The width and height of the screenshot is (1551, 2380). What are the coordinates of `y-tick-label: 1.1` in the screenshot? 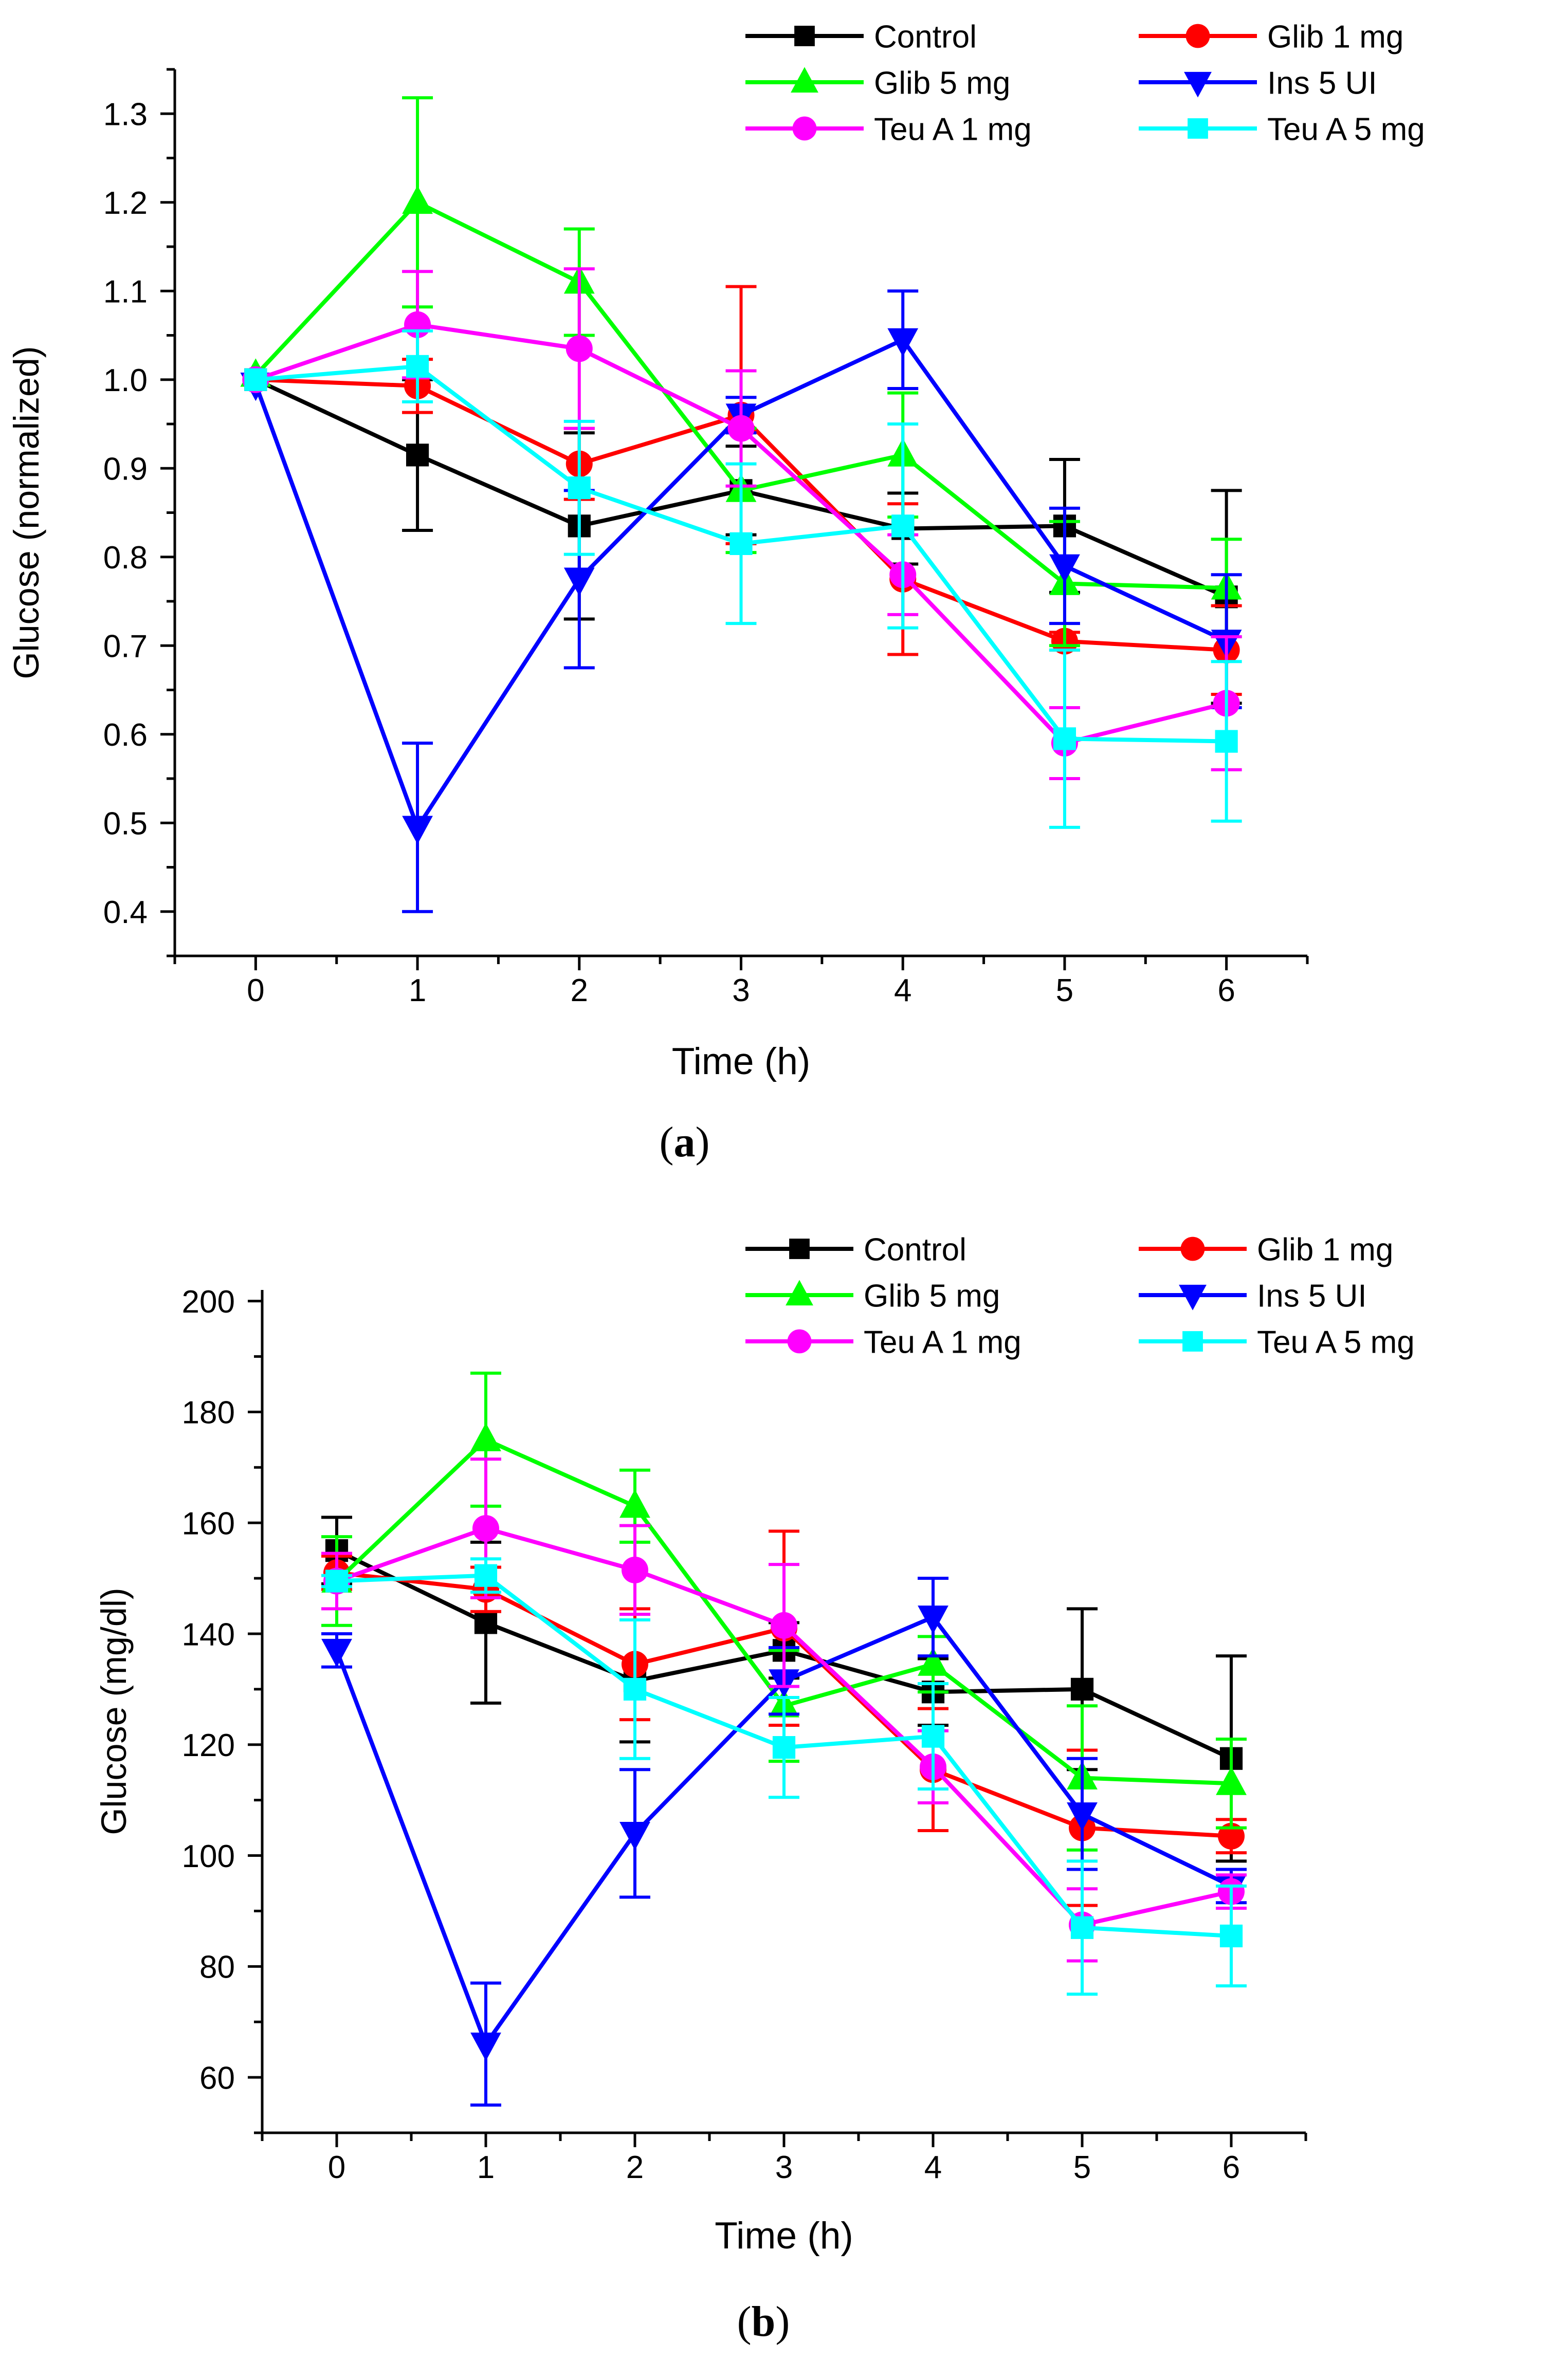 It's located at (126, 292).